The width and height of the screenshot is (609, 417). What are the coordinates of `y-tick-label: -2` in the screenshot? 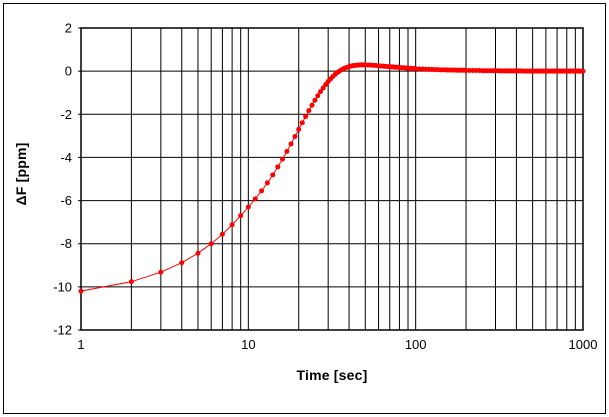 It's located at (66, 114).